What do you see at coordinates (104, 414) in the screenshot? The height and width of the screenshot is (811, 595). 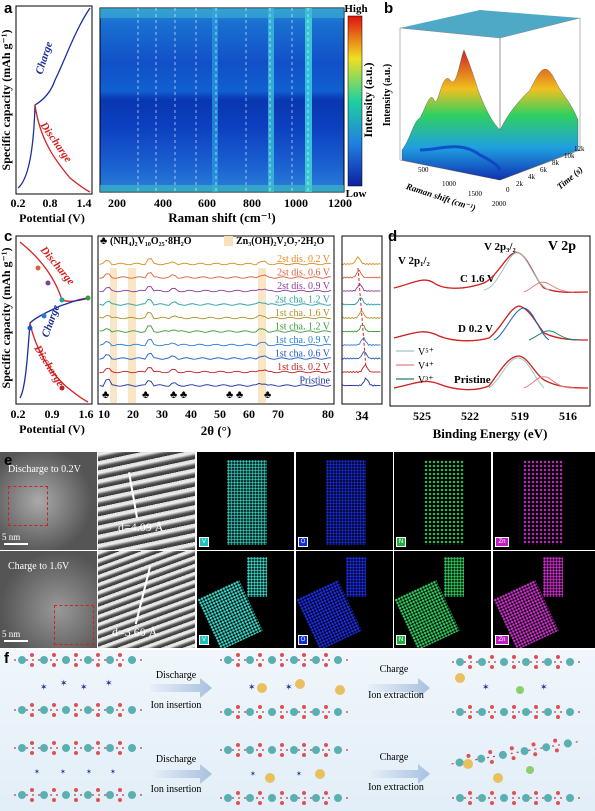 I see `xrd-xtick-0: 10` at bounding box center [104, 414].